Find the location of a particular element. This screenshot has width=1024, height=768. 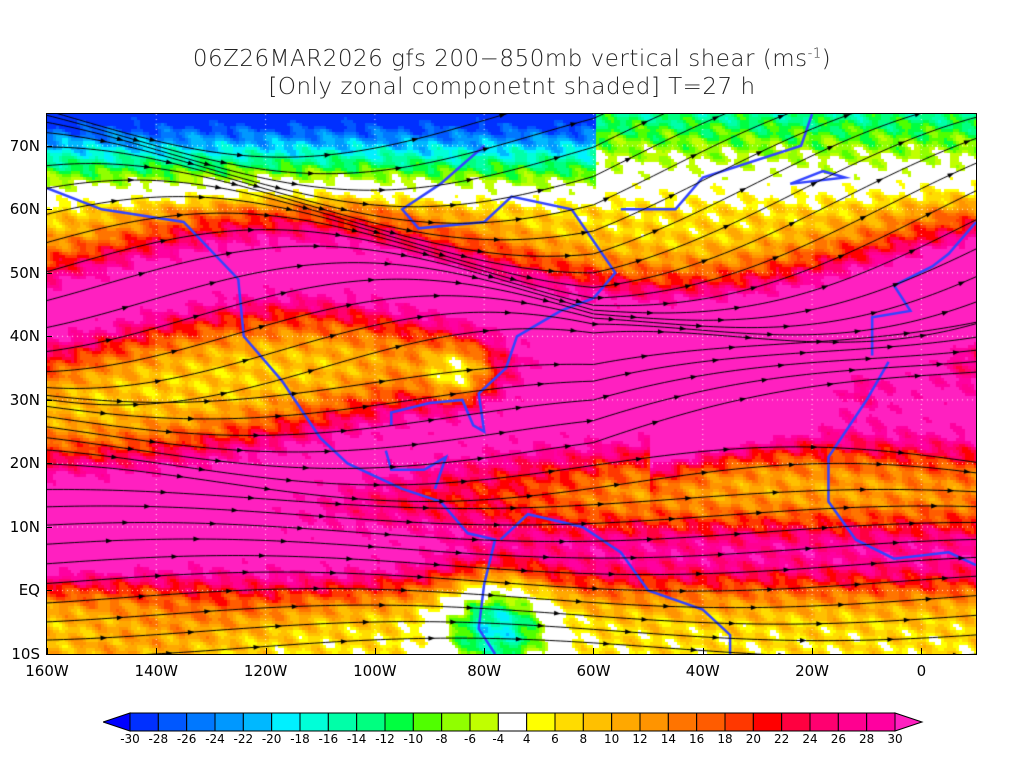

colorbar-tick-label: -10 is located at coordinates (413, 739).